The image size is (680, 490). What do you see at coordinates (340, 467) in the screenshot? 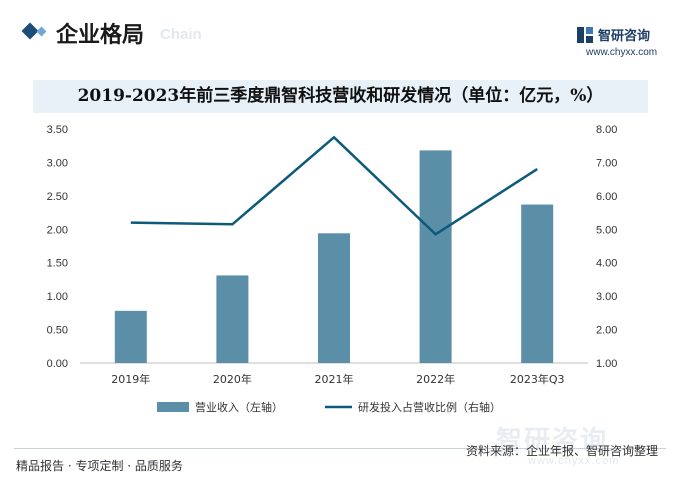
I see `page-footer: 精品报告 · 专项定制 · 品质服务 资料来源：企业年报、智研咨询整理` at bounding box center [340, 467].